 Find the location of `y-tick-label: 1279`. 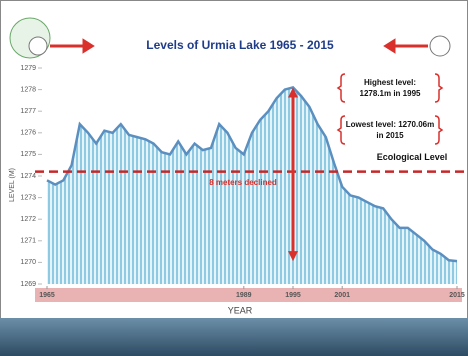

y-tick-label: 1279 is located at coordinates (28, 68).